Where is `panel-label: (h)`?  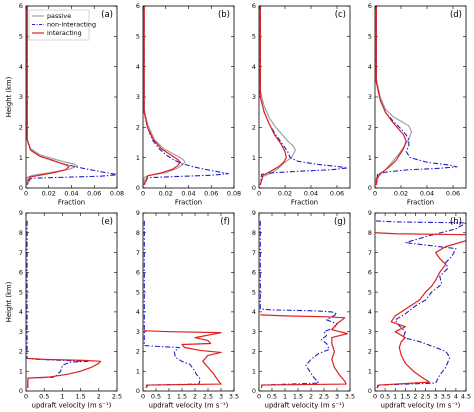 panel-label: (h) is located at coordinates (456, 222).